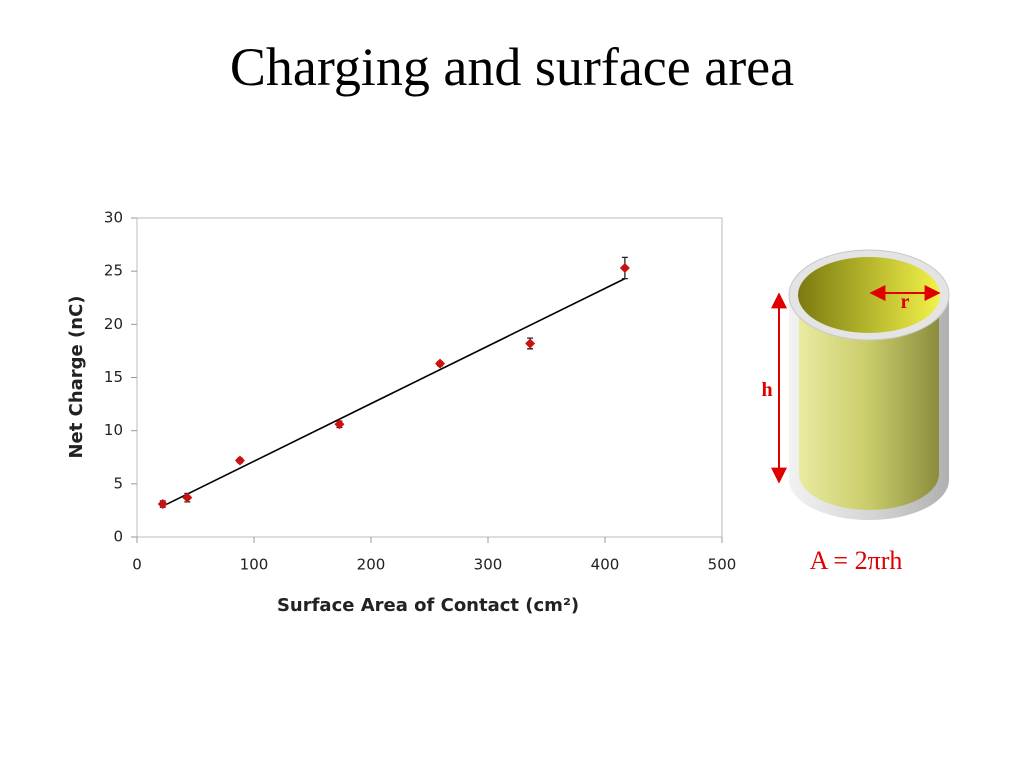  I want to click on x-tick-label: 400, so click(605, 565).